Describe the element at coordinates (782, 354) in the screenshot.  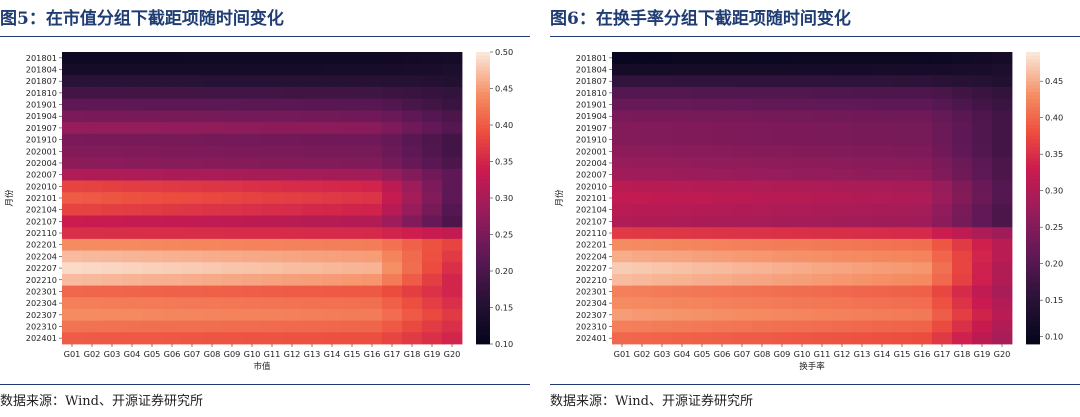
I see `x-tick-label: G09` at that location.